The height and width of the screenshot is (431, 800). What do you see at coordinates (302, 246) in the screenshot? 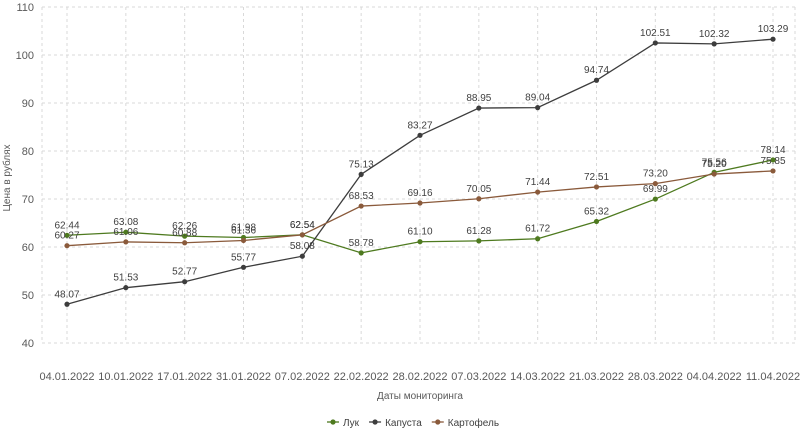
I see `data-label: 58.08` at bounding box center [302, 246].